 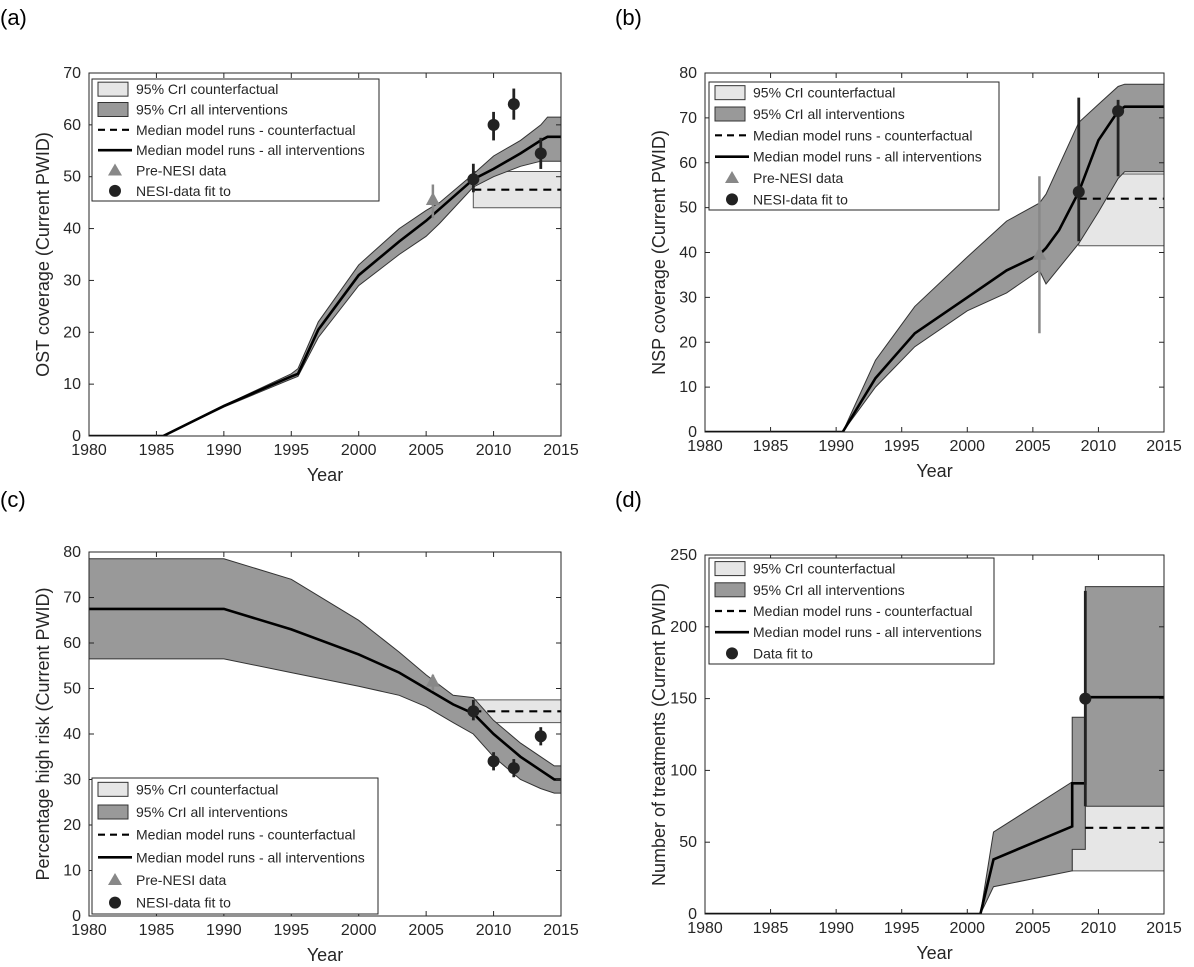 I want to click on y-tick-label: 80, so click(x=72, y=552).